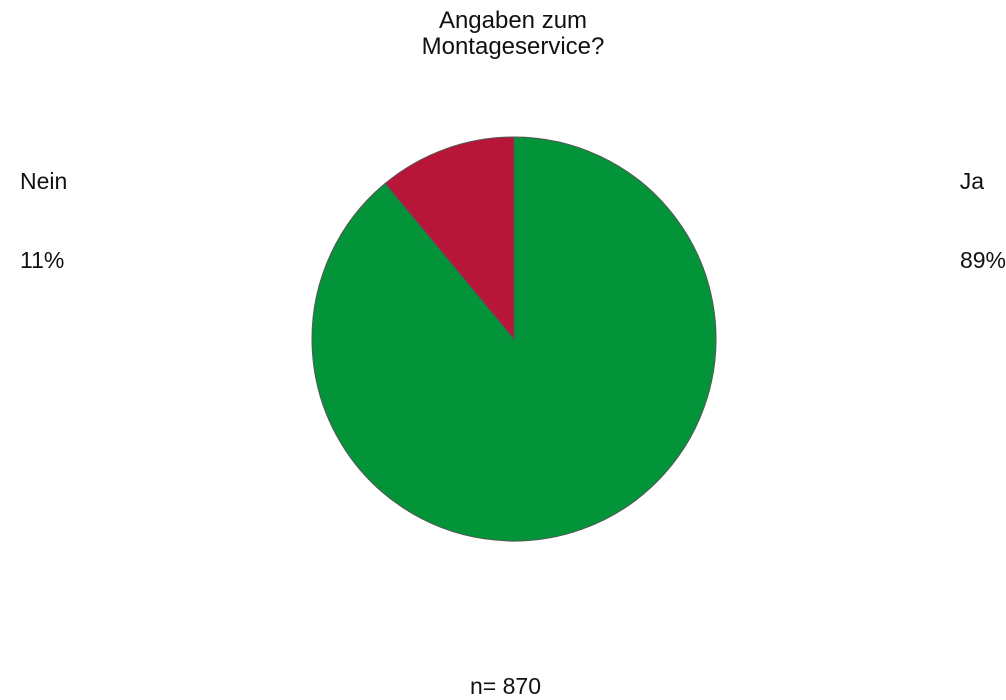 Image resolution: width=1006 pixels, height=700 pixels. What do you see at coordinates (513, 20) in the screenshot?
I see `chart-title-line-1: Angaben zum` at bounding box center [513, 20].